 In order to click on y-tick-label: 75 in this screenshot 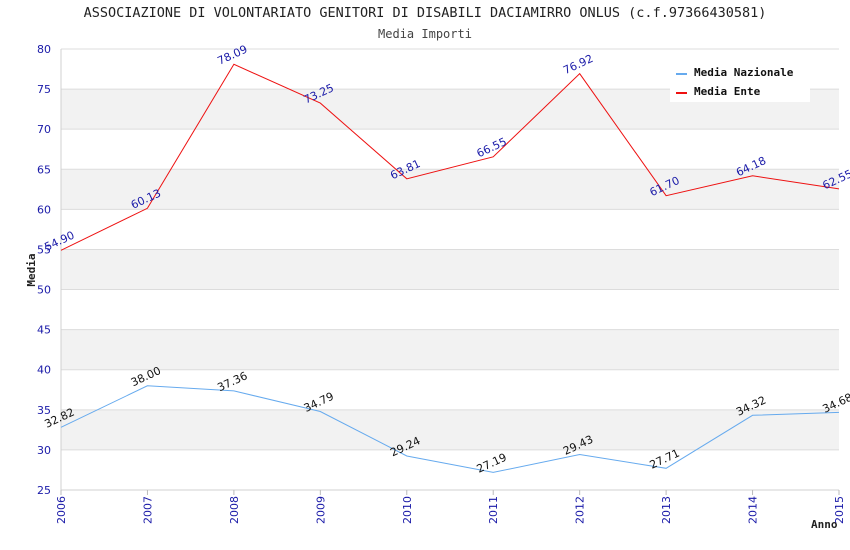, I will do `click(44, 89)`.